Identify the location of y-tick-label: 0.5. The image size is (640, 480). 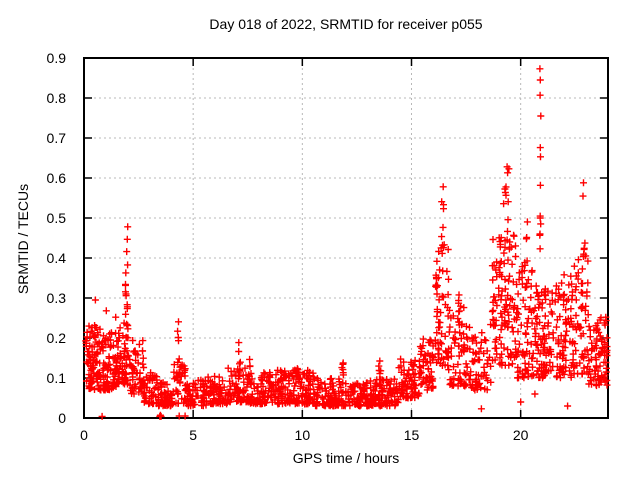
(57, 218).